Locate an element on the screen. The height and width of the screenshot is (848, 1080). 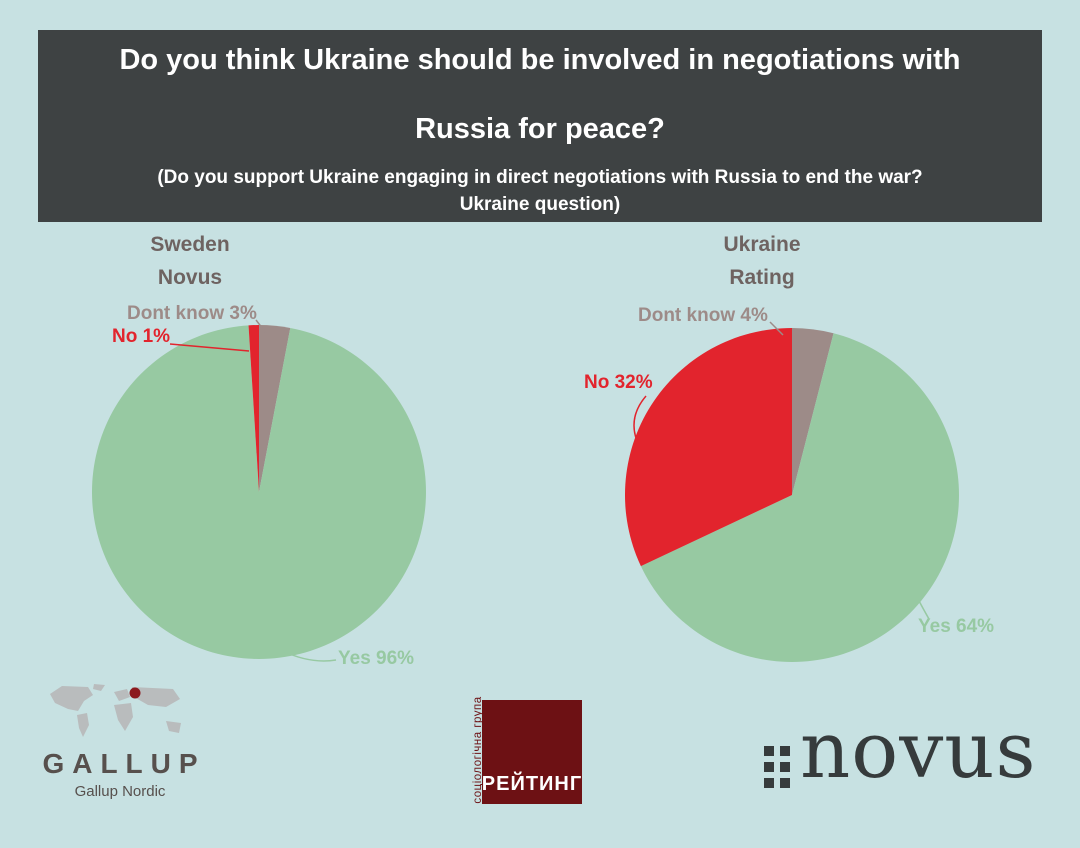
callout-dontknow-sweden: Dont know 3% is located at coordinates (192, 313).